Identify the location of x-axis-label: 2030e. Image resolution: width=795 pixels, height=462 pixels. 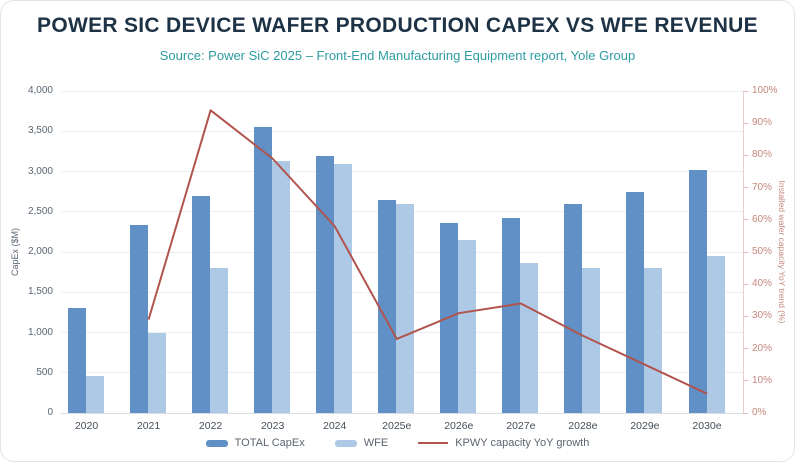
(707, 426).